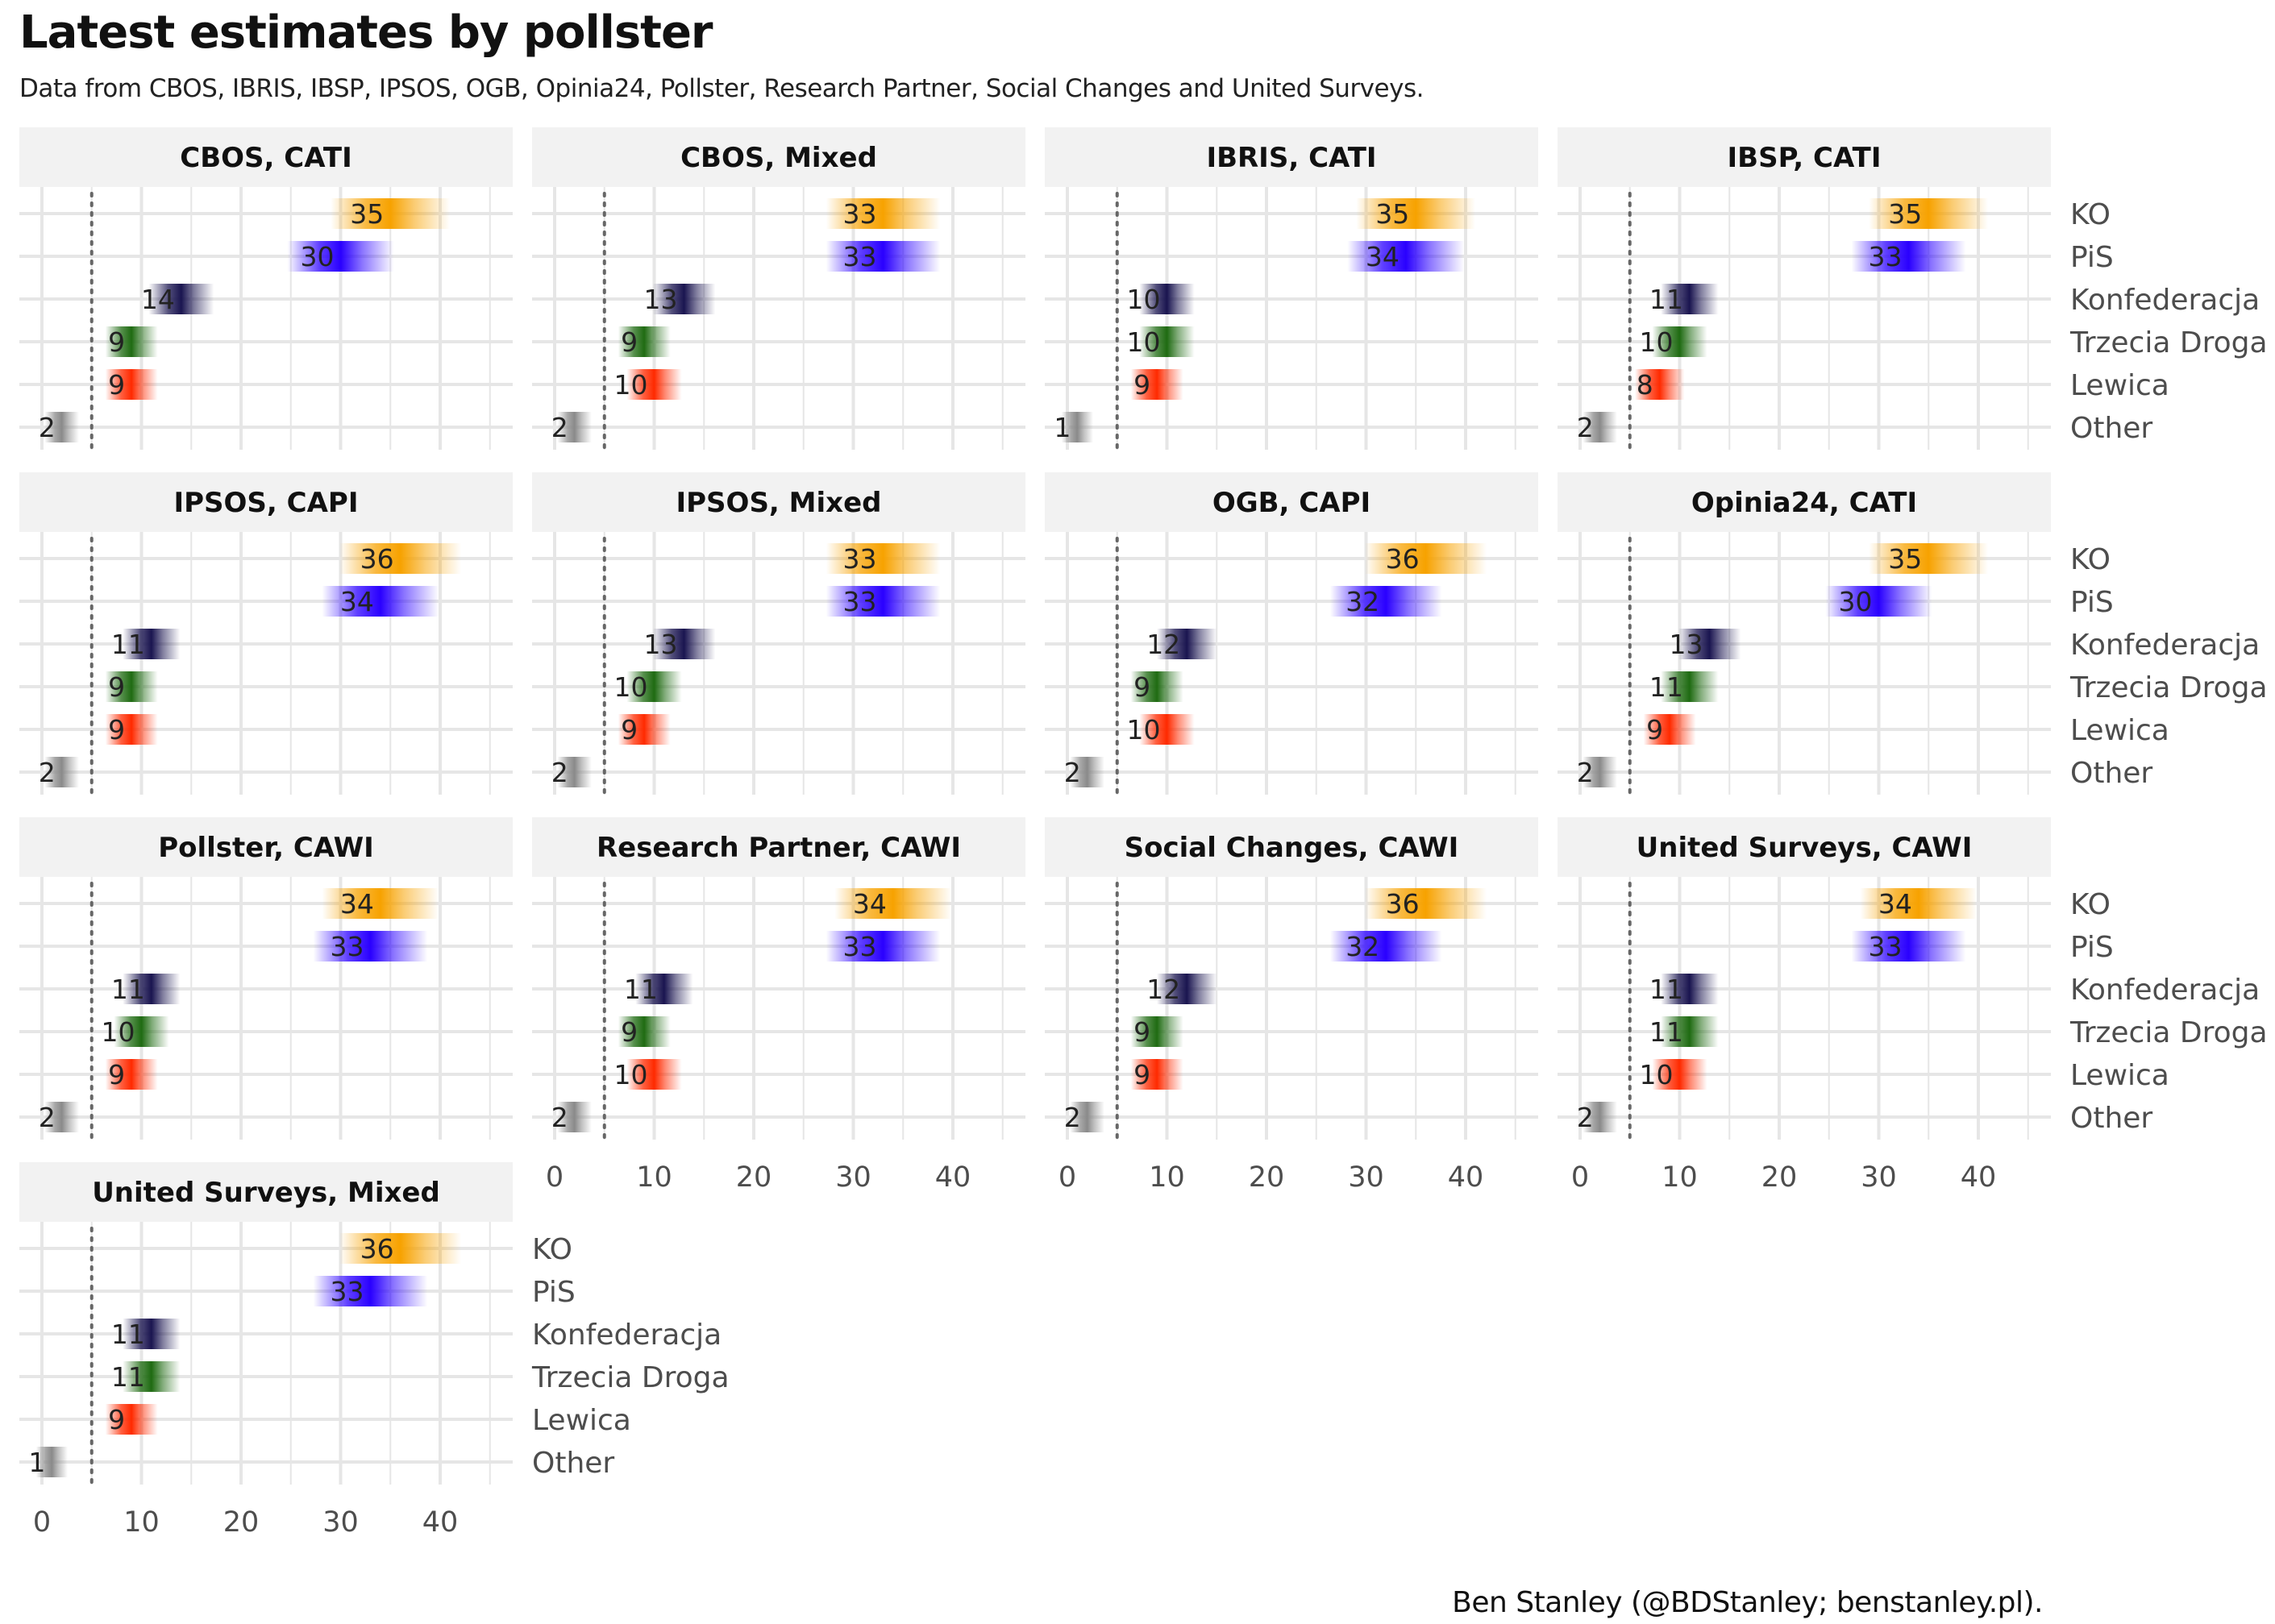  What do you see at coordinates (2119, 730) in the screenshot?
I see `party-label: Lewica` at bounding box center [2119, 730].